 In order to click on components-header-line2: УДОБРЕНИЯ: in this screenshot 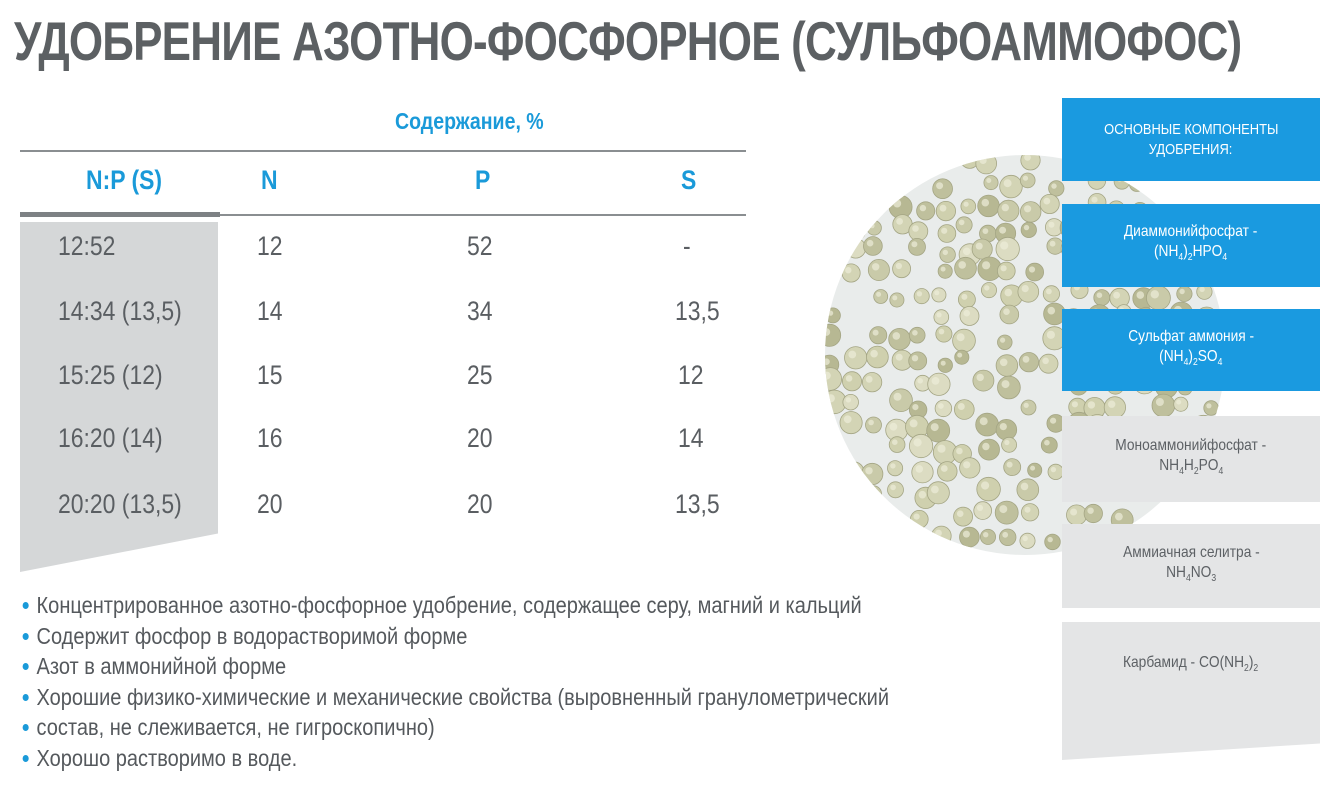, I will do `click(1191, 149)`.